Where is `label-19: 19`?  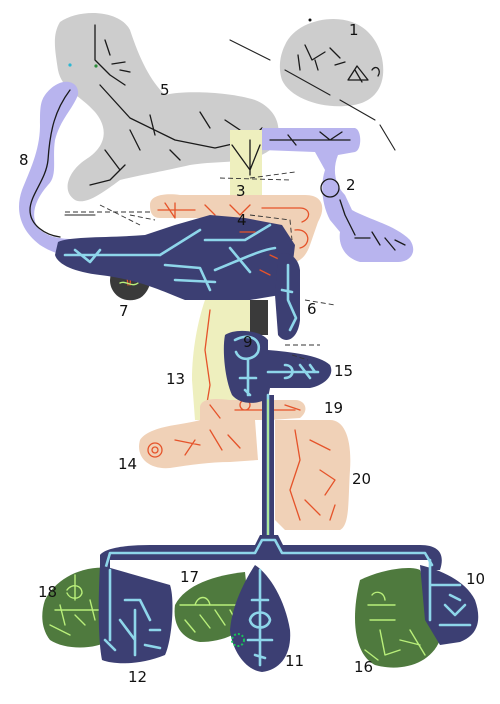
label-19: 19 is located at coordinates (333, 408).